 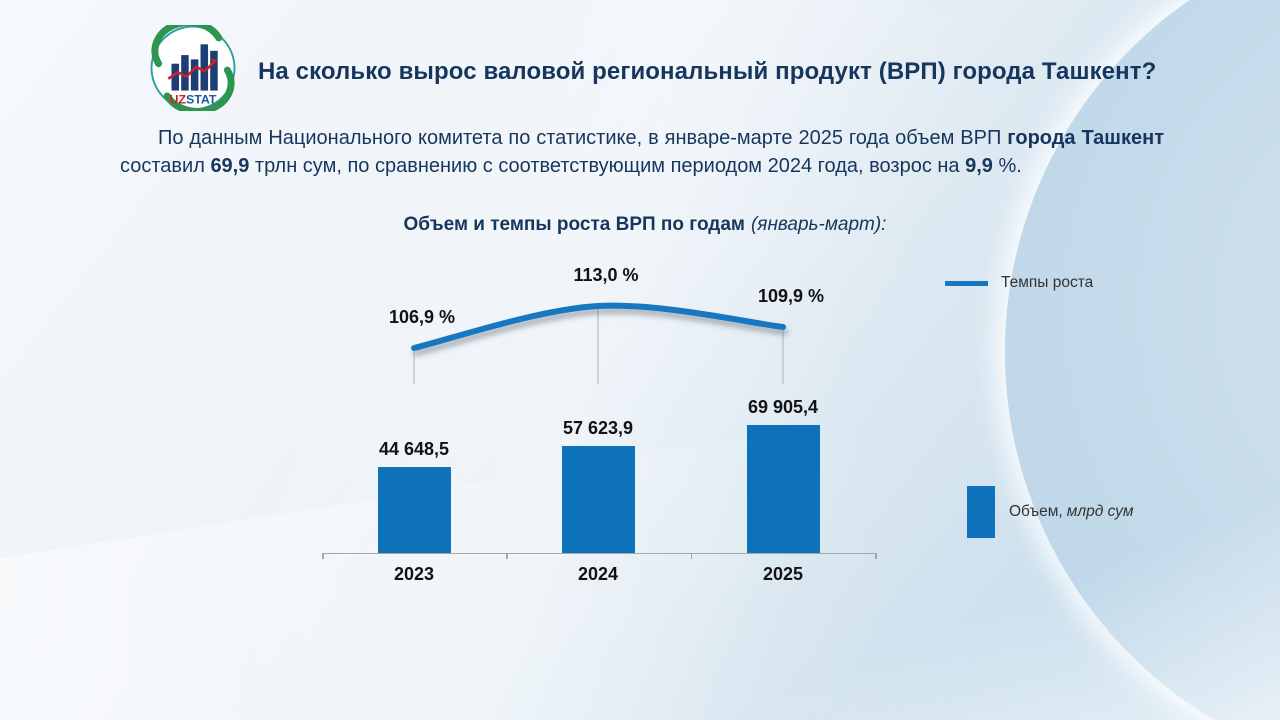 I want to click on intro-bold-volume: 69,9, so click(x=230, y=166).